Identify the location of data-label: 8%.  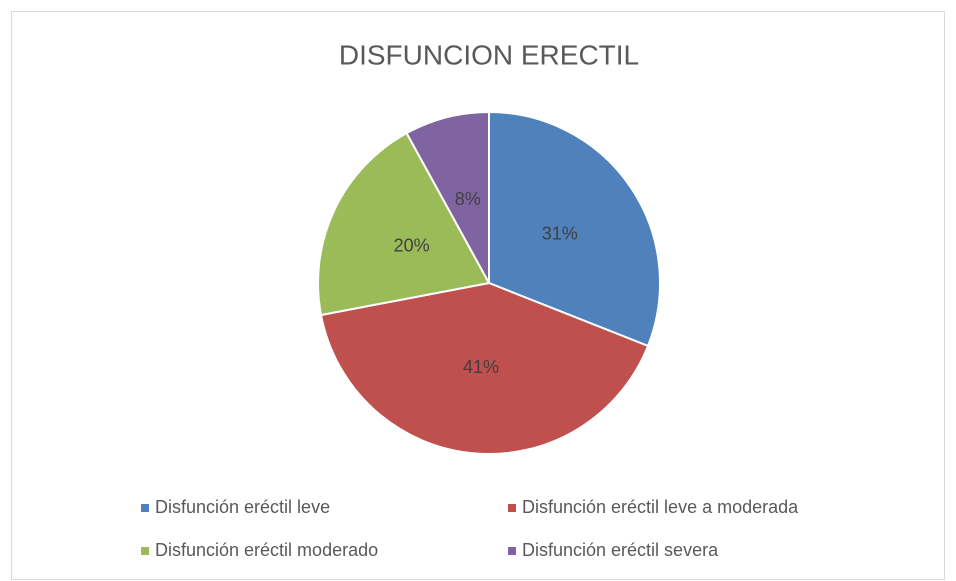
(468, 199).